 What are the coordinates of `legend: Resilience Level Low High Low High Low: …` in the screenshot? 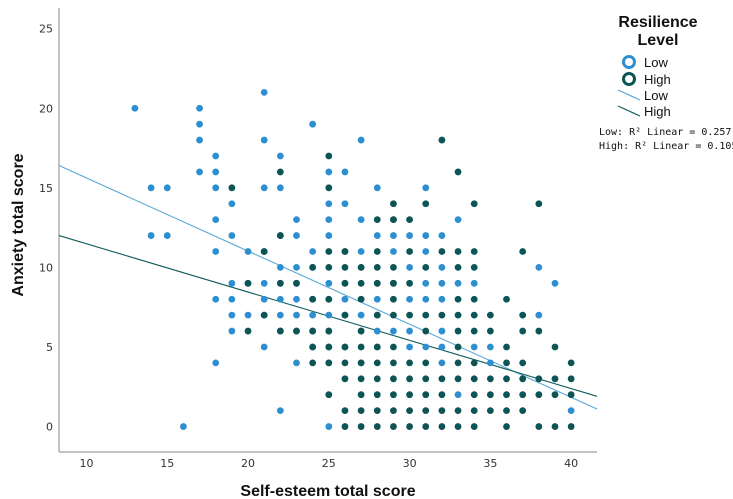 It's located at (666, 83).